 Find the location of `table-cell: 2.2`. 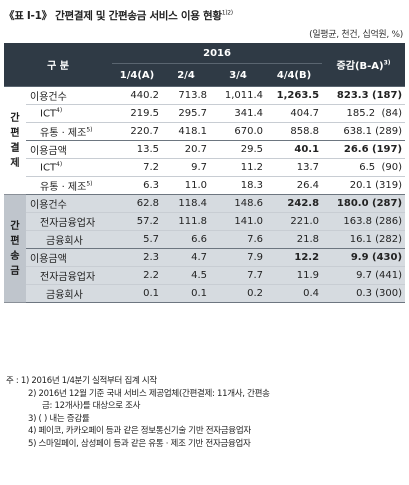

table-cell: 2.2 is located at coordinates (137, 275).